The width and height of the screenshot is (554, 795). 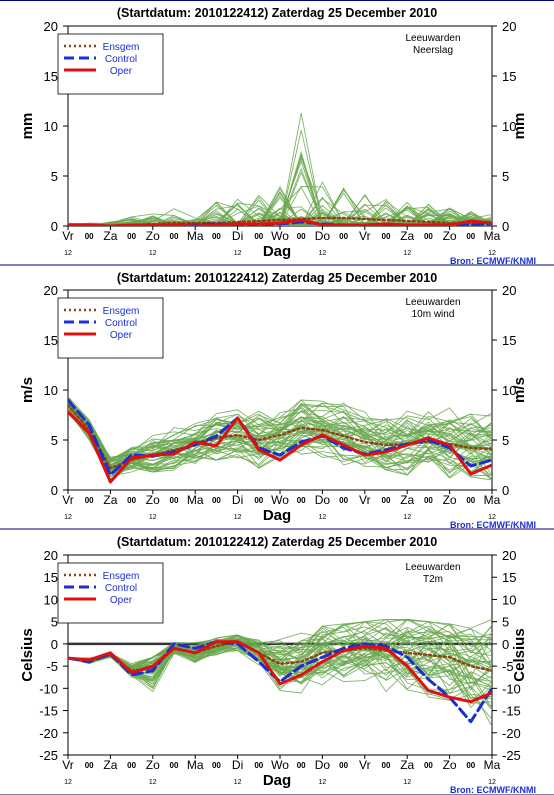 What do you see at coordinates (54, 176) in the screenshot?
I see `y-tick-label-left: 5` at bounding box center [54, 176].